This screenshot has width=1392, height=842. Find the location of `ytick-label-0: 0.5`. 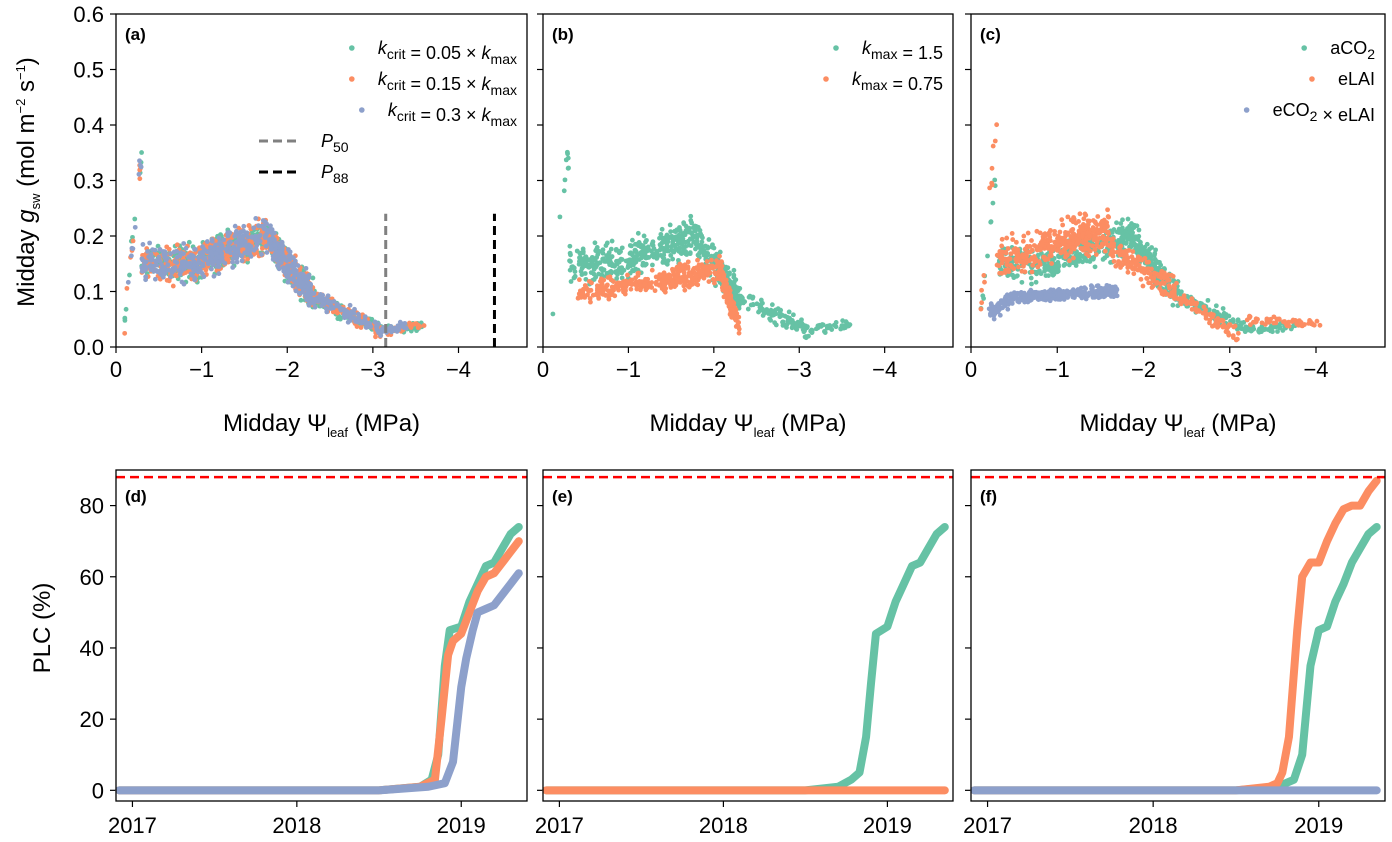

ytick-label-0: 0.5 is located at coordinates (88, 70).